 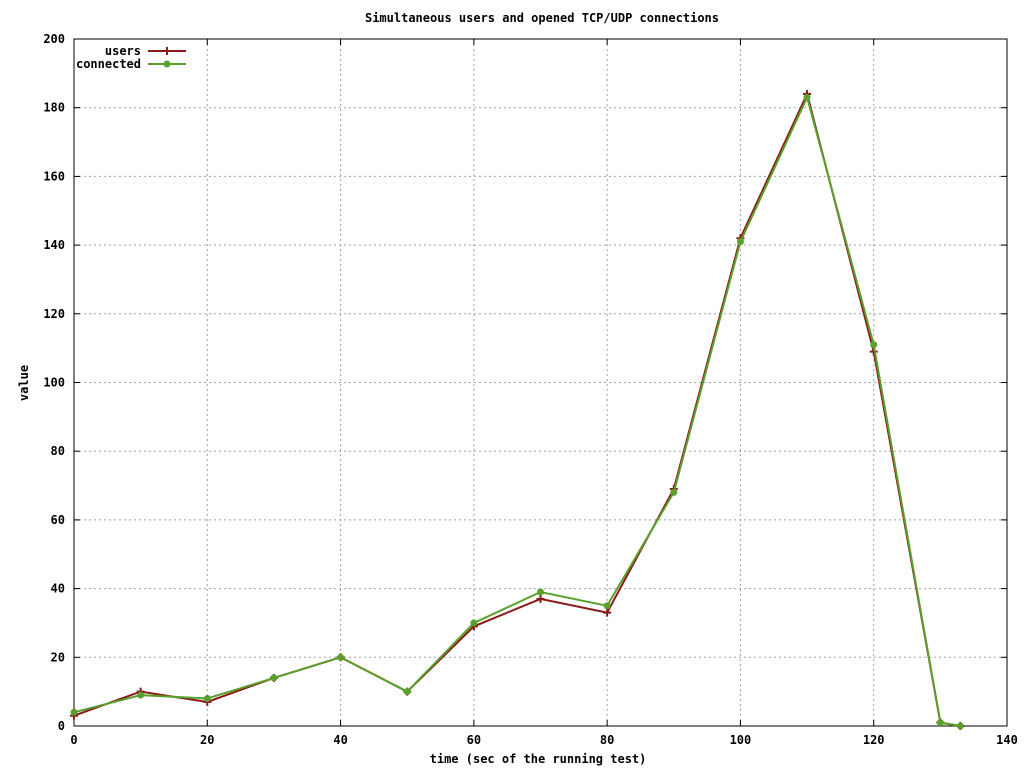 What do you see at coordinates (54, 176) in the screenshot?
I see `y-tick-label: 160` at bounding box center [54, 176].